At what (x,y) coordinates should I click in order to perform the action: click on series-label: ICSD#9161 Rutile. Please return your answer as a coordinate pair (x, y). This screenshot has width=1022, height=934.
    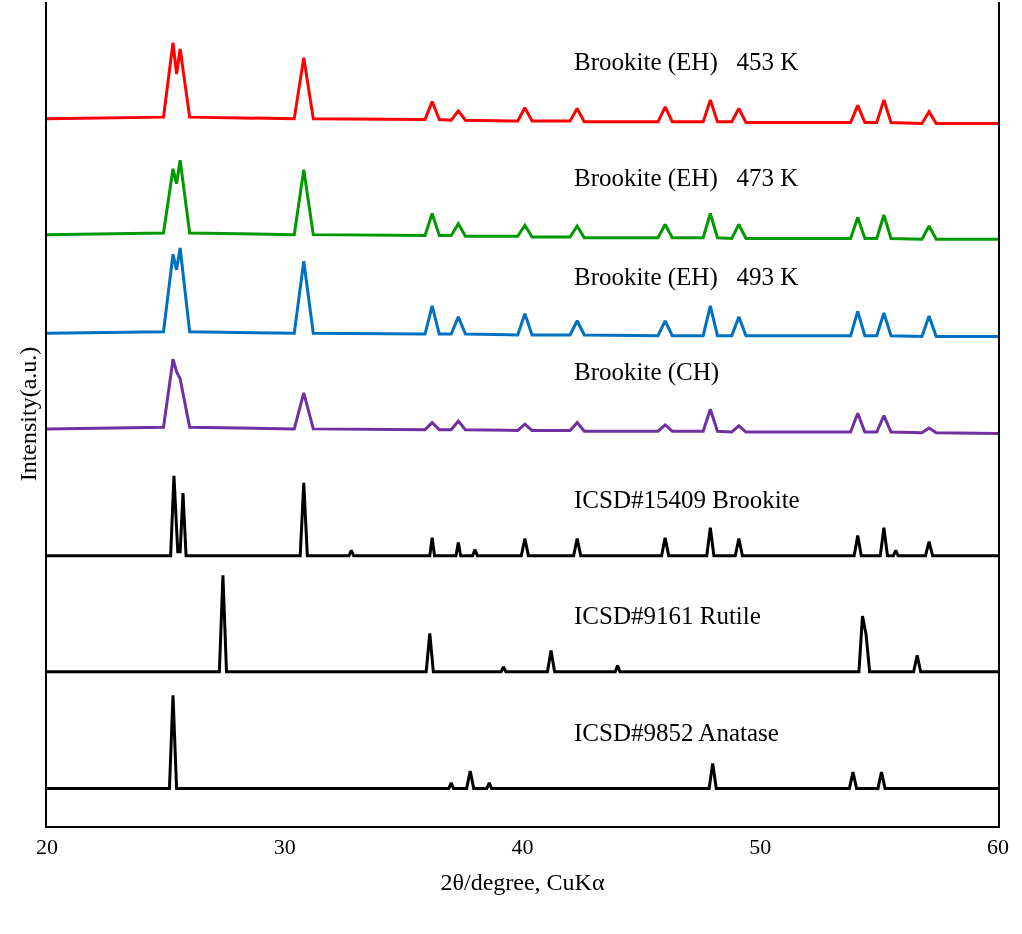
    Looking at the image, I should click on (667, 615).